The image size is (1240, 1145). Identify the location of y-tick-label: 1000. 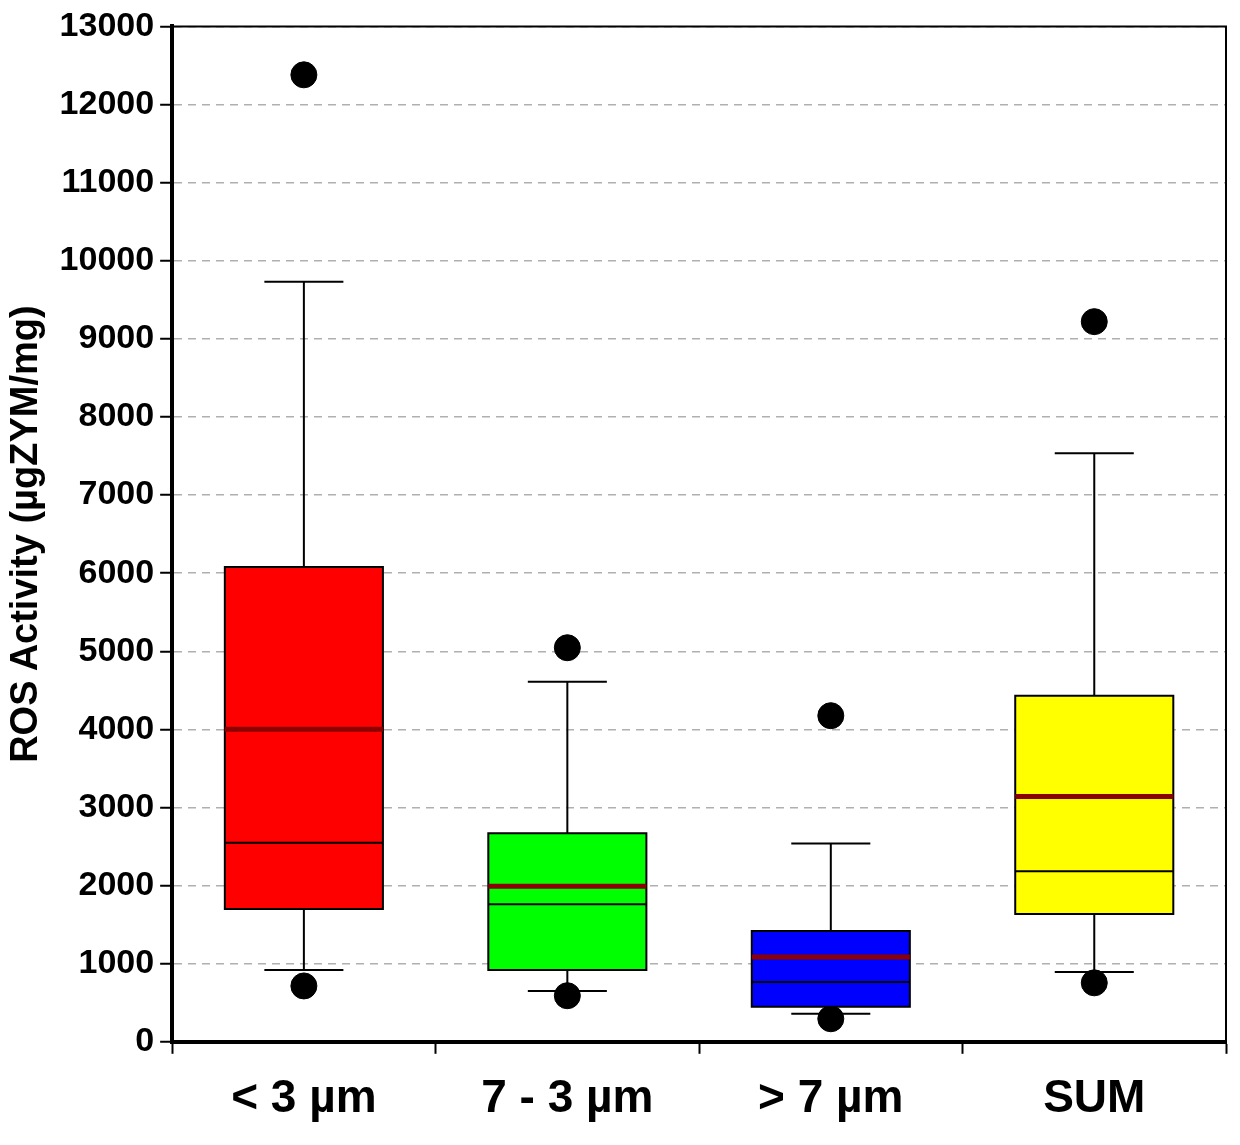
(116, 961).